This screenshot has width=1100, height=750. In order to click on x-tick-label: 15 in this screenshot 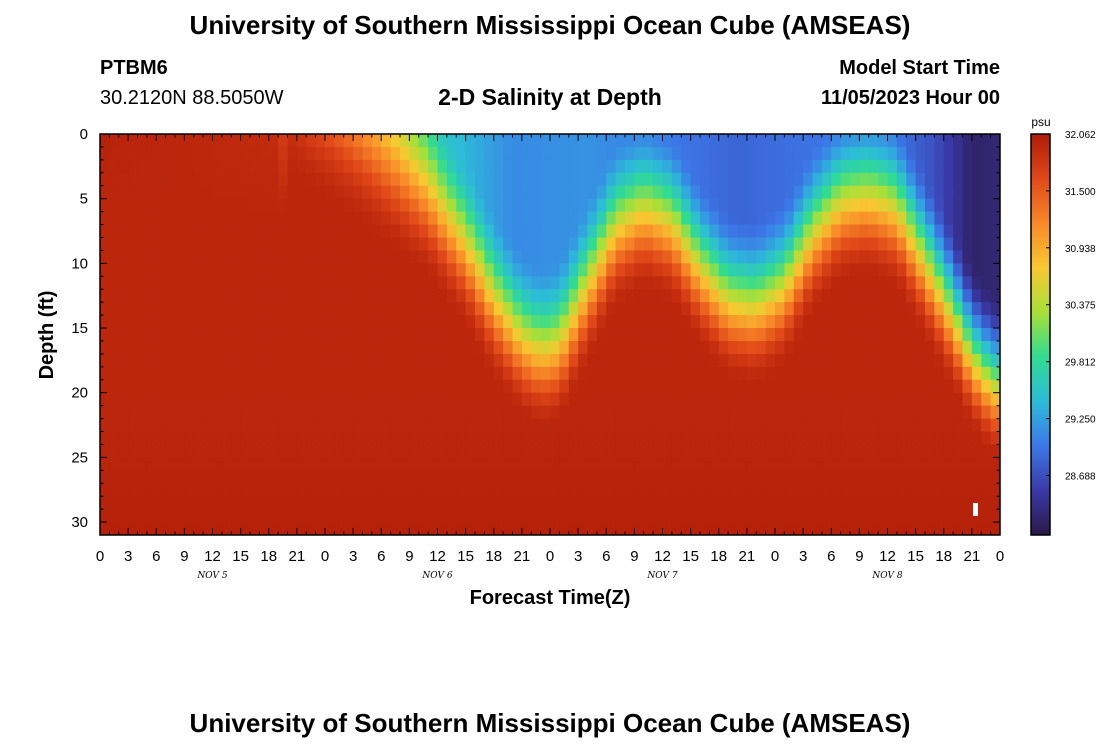, I will do `click(240, 556)`.